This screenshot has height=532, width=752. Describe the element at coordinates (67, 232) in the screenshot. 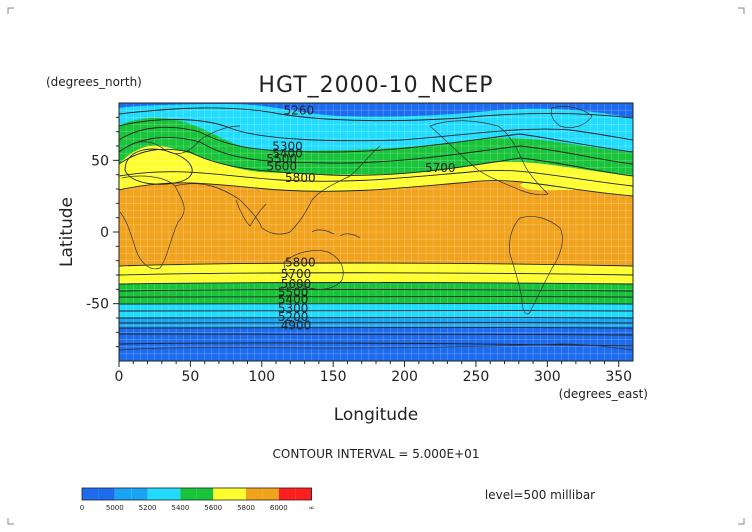

I see `y-axis-label: Latitude` at that location.